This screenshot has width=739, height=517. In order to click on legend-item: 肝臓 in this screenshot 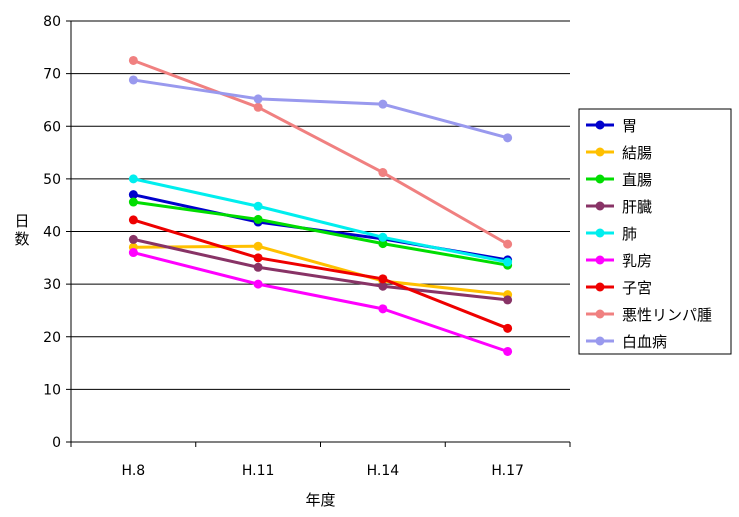, I will do `click(619, 207)`.